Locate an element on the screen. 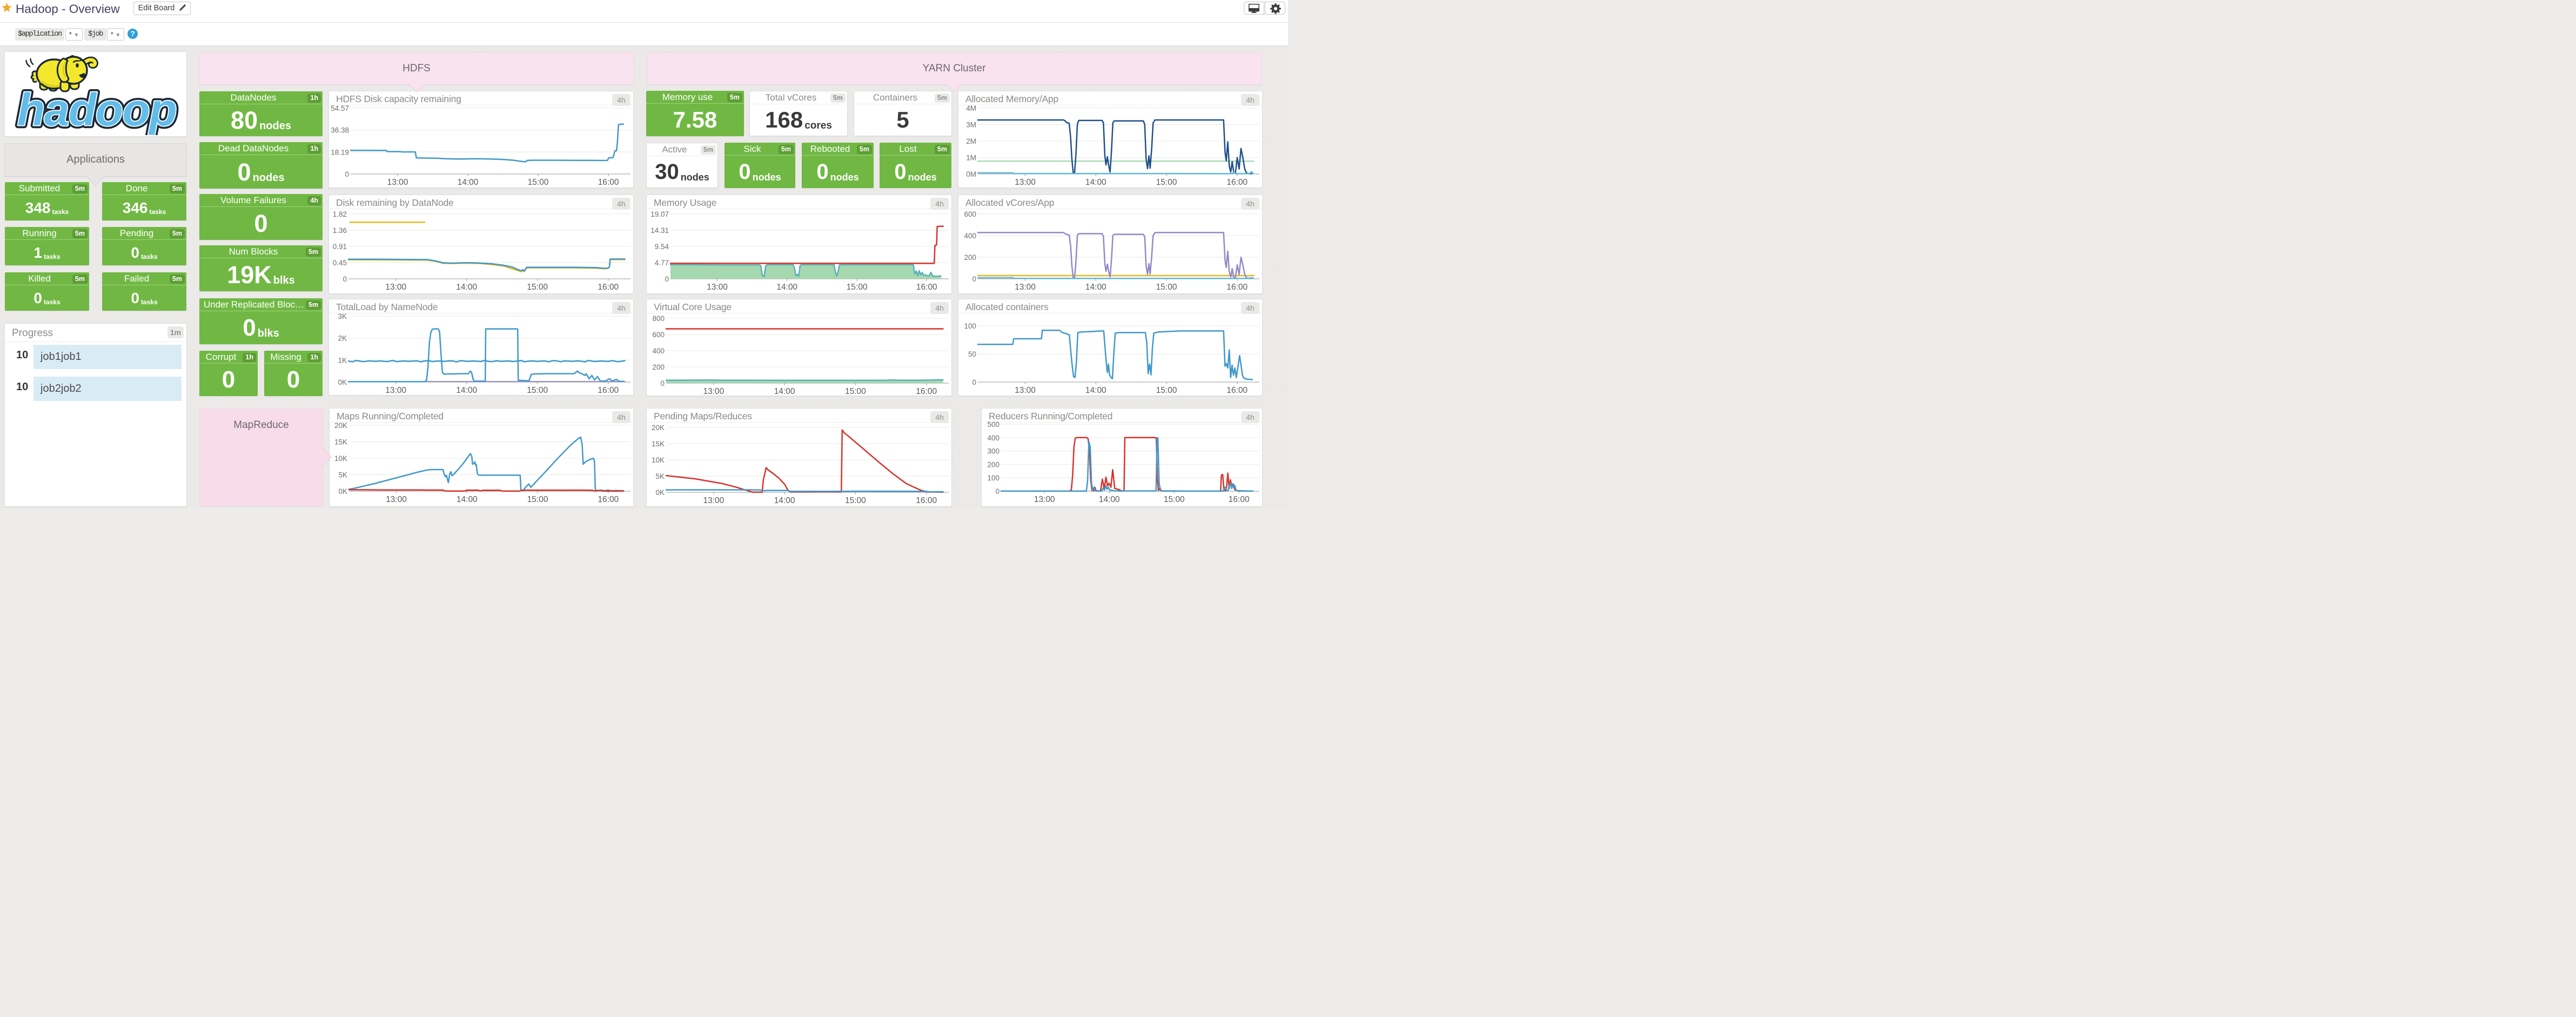 The image size is (2576, 1017). svg-text: 54.57 is located at coordinates (340, 108).